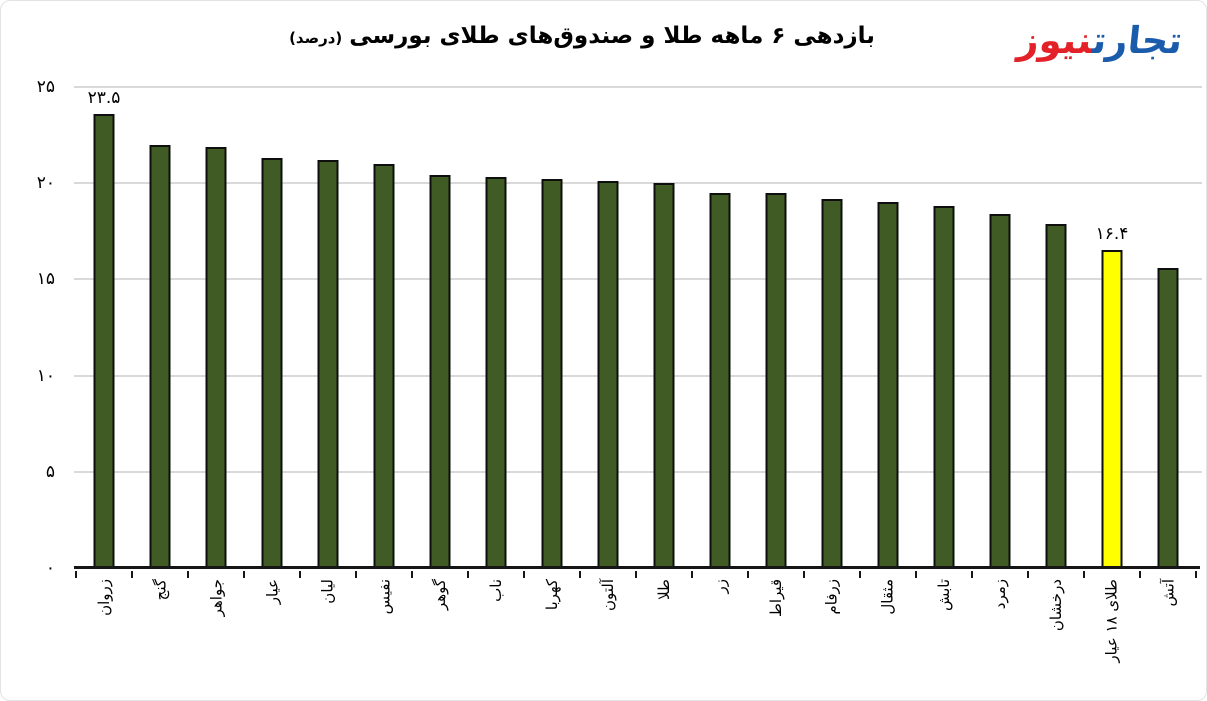  What do you see at coordinates (612, 36) in the screenshot?
I see `chart-title-main: بازدهی ۶ ماهه طلا و صندوق‌های طلای بورسی` at bounding box center [612, 36].